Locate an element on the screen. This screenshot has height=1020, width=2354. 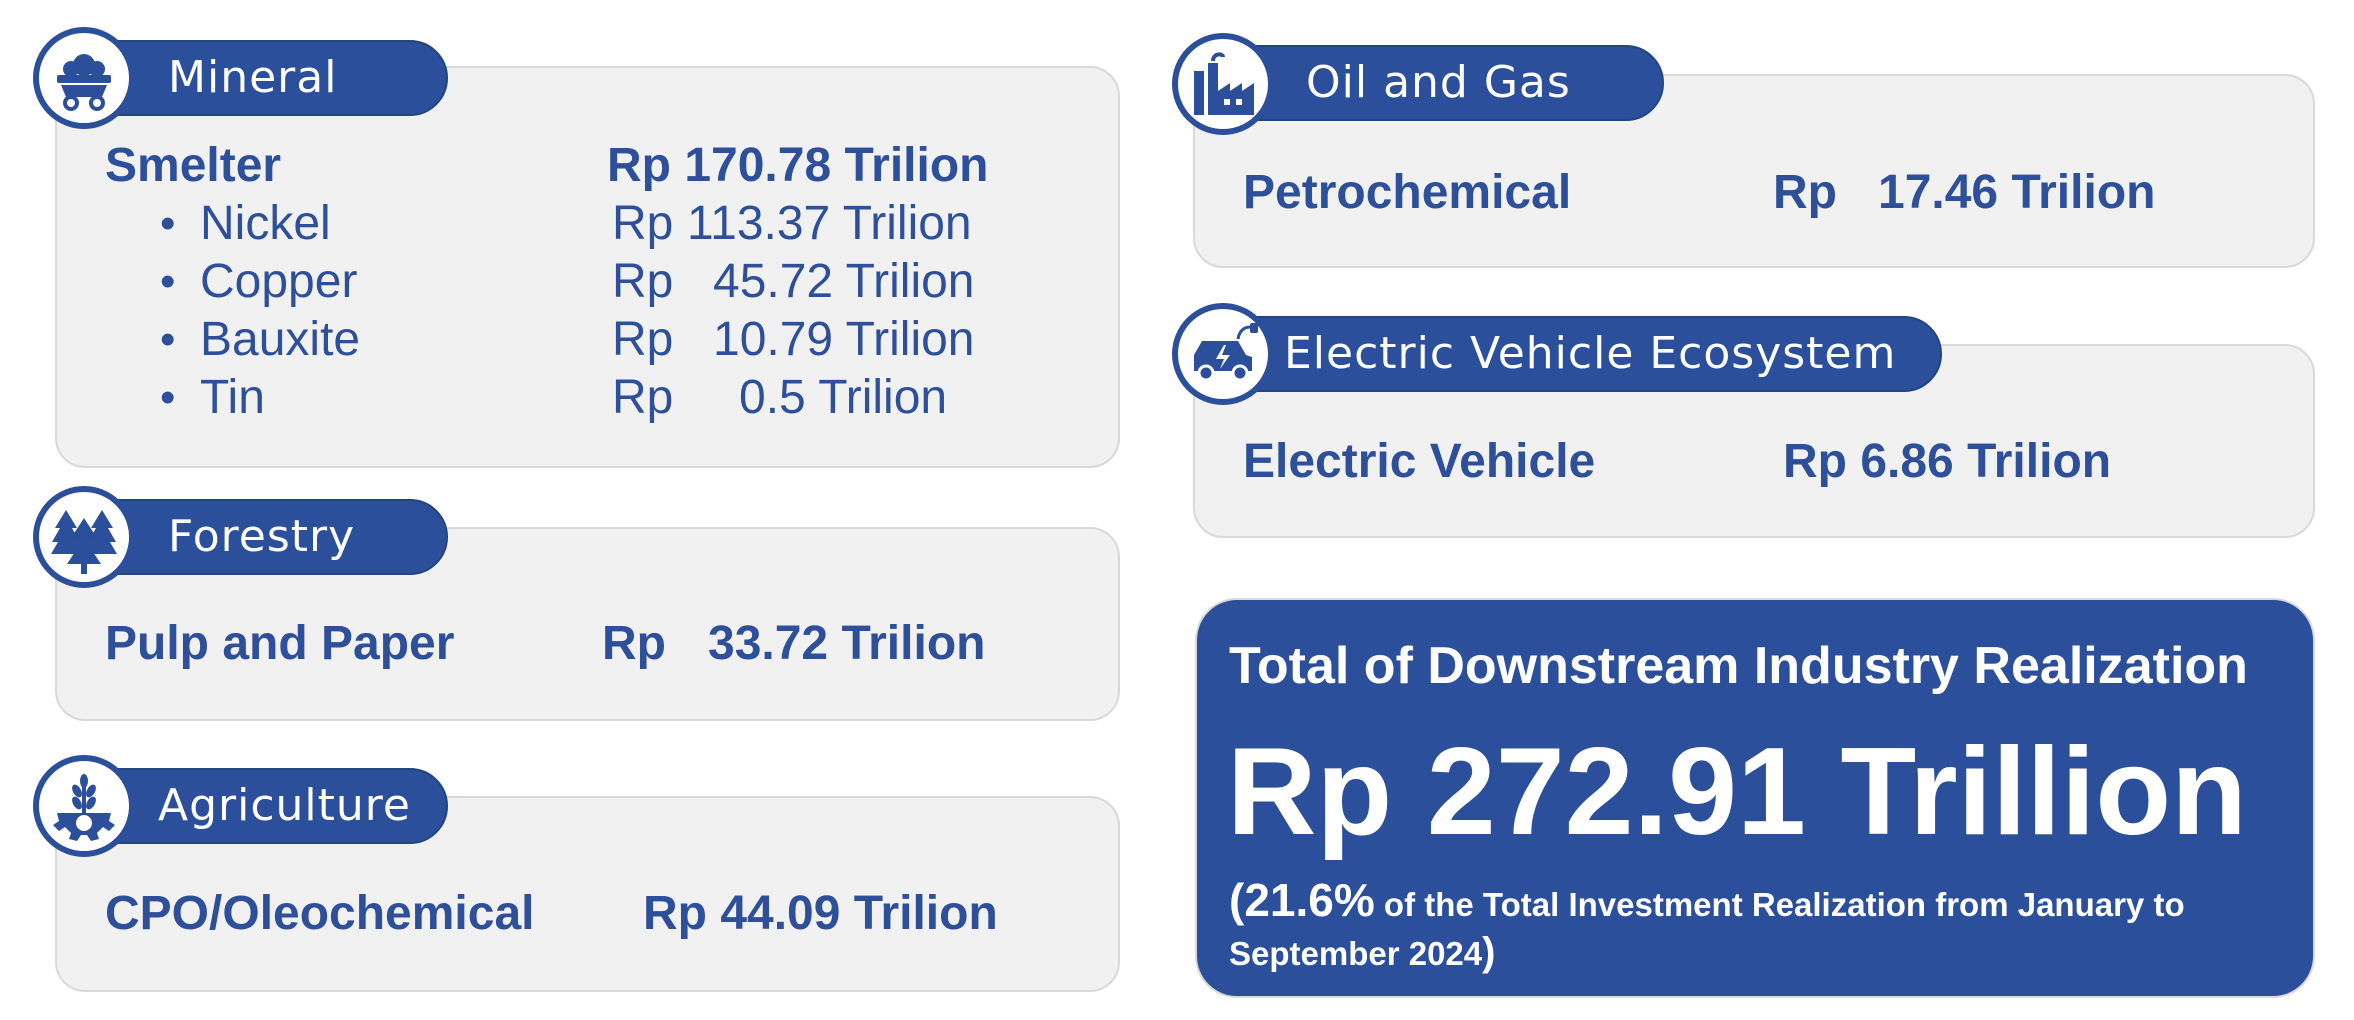
total-percent: 21.6% is located at coordinates (1309, 900).